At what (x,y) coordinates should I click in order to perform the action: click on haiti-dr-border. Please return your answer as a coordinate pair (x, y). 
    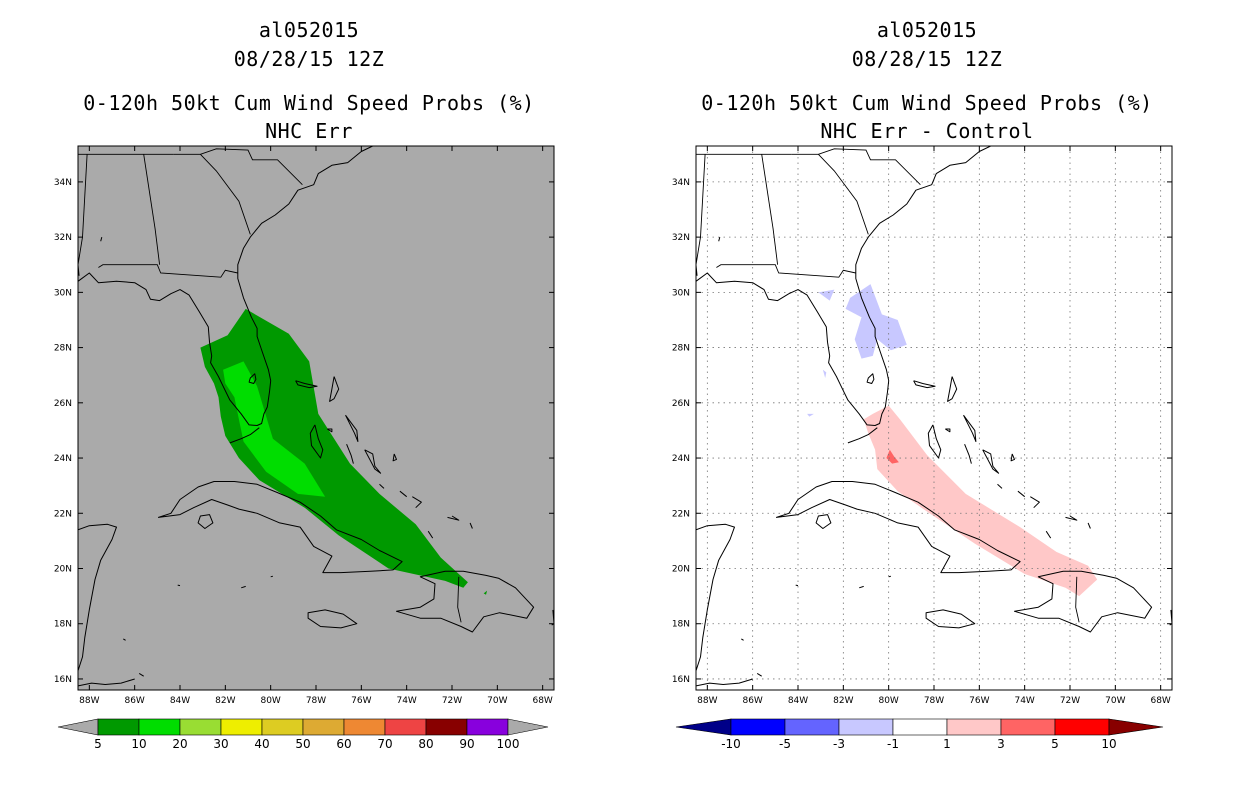
    Looking at the image, I should click on (459, 599).